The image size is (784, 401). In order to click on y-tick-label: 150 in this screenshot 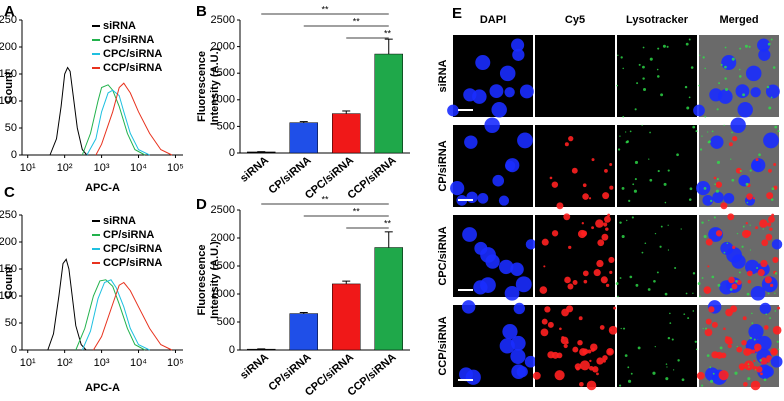, I will do `click(8, 74)`.